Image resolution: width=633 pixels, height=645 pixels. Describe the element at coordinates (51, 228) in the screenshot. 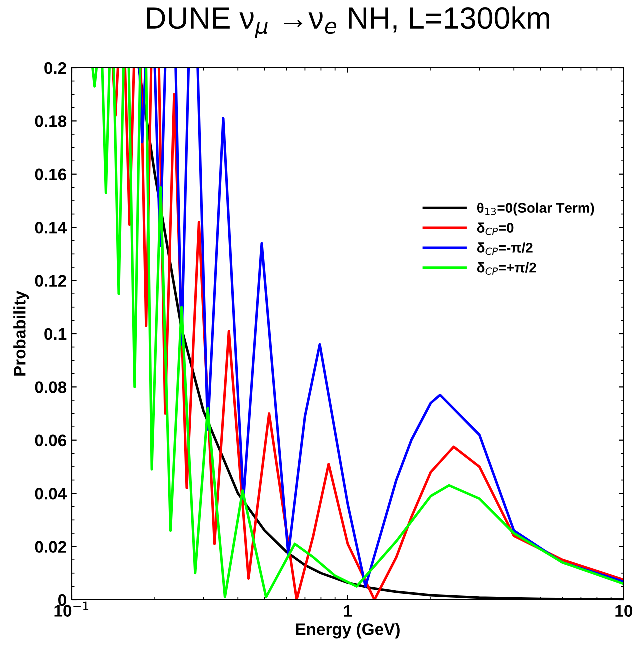

I see `y-tick-label: 0.14` at that location.